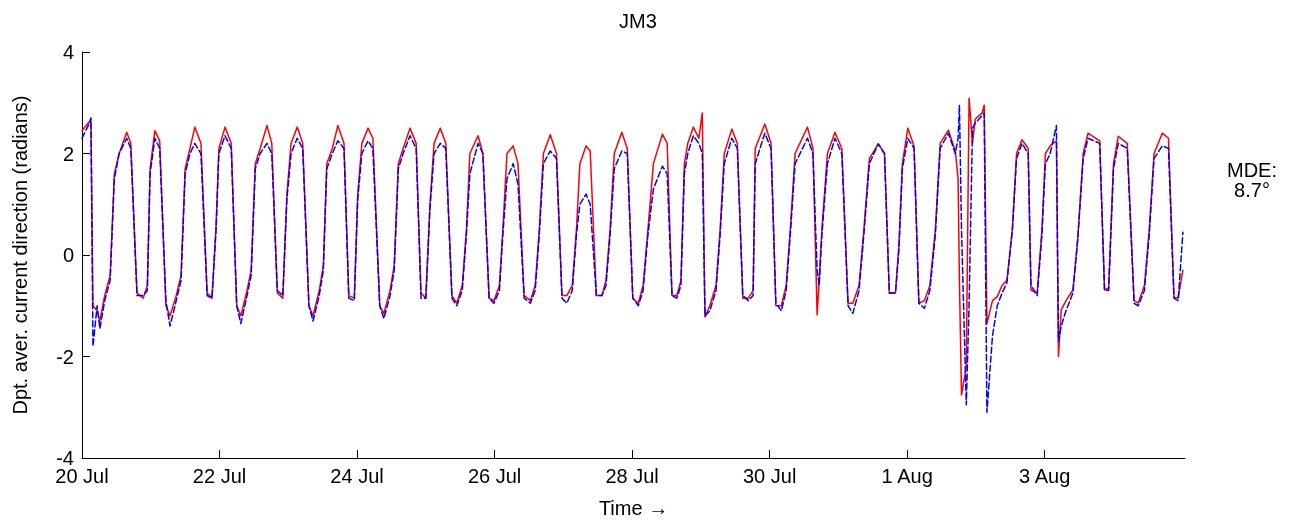 This screenshot has width=1289, height=526. Describe the element at coordinates (1045, 476) in the screenshot. I see `x-tick-label: 3 Aug` at that location.